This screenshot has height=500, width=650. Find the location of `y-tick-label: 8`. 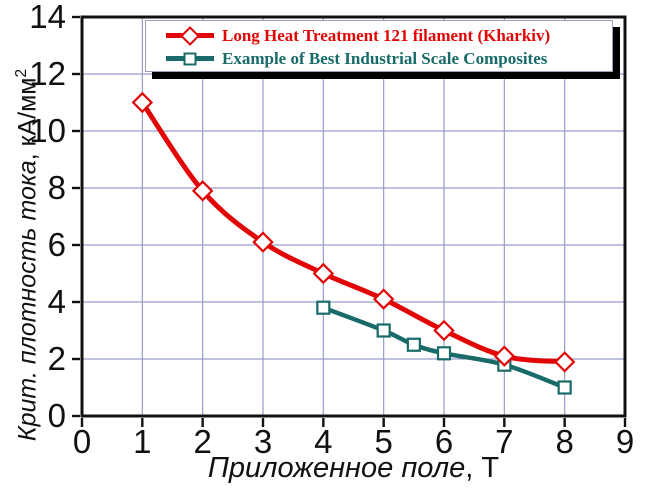

y-tick-label: 8 is located at coordinates (57, 187).